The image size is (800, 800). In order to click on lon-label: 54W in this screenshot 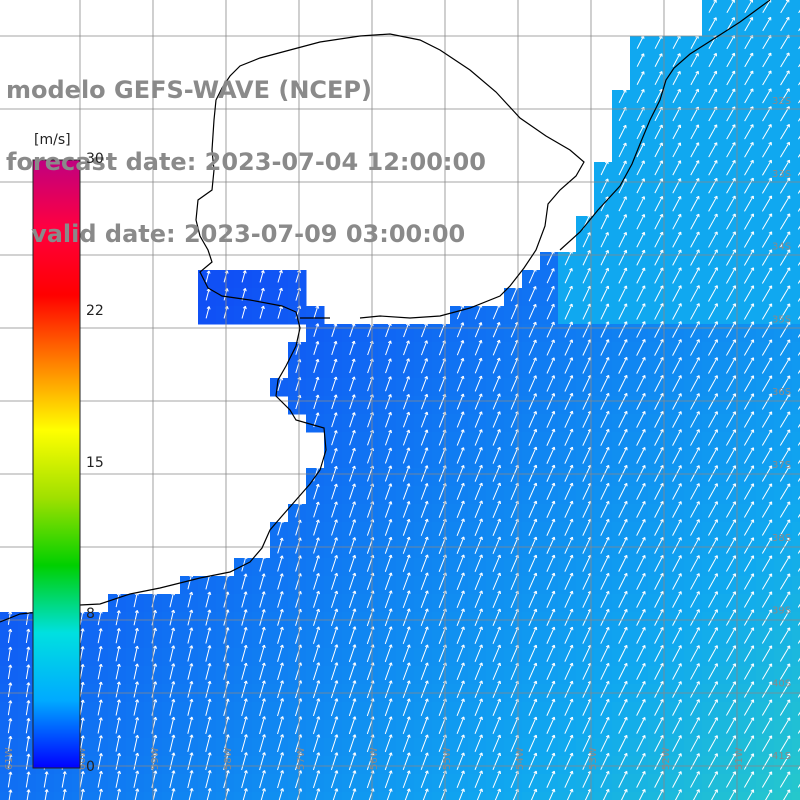, I will do `click(520, 758)`.